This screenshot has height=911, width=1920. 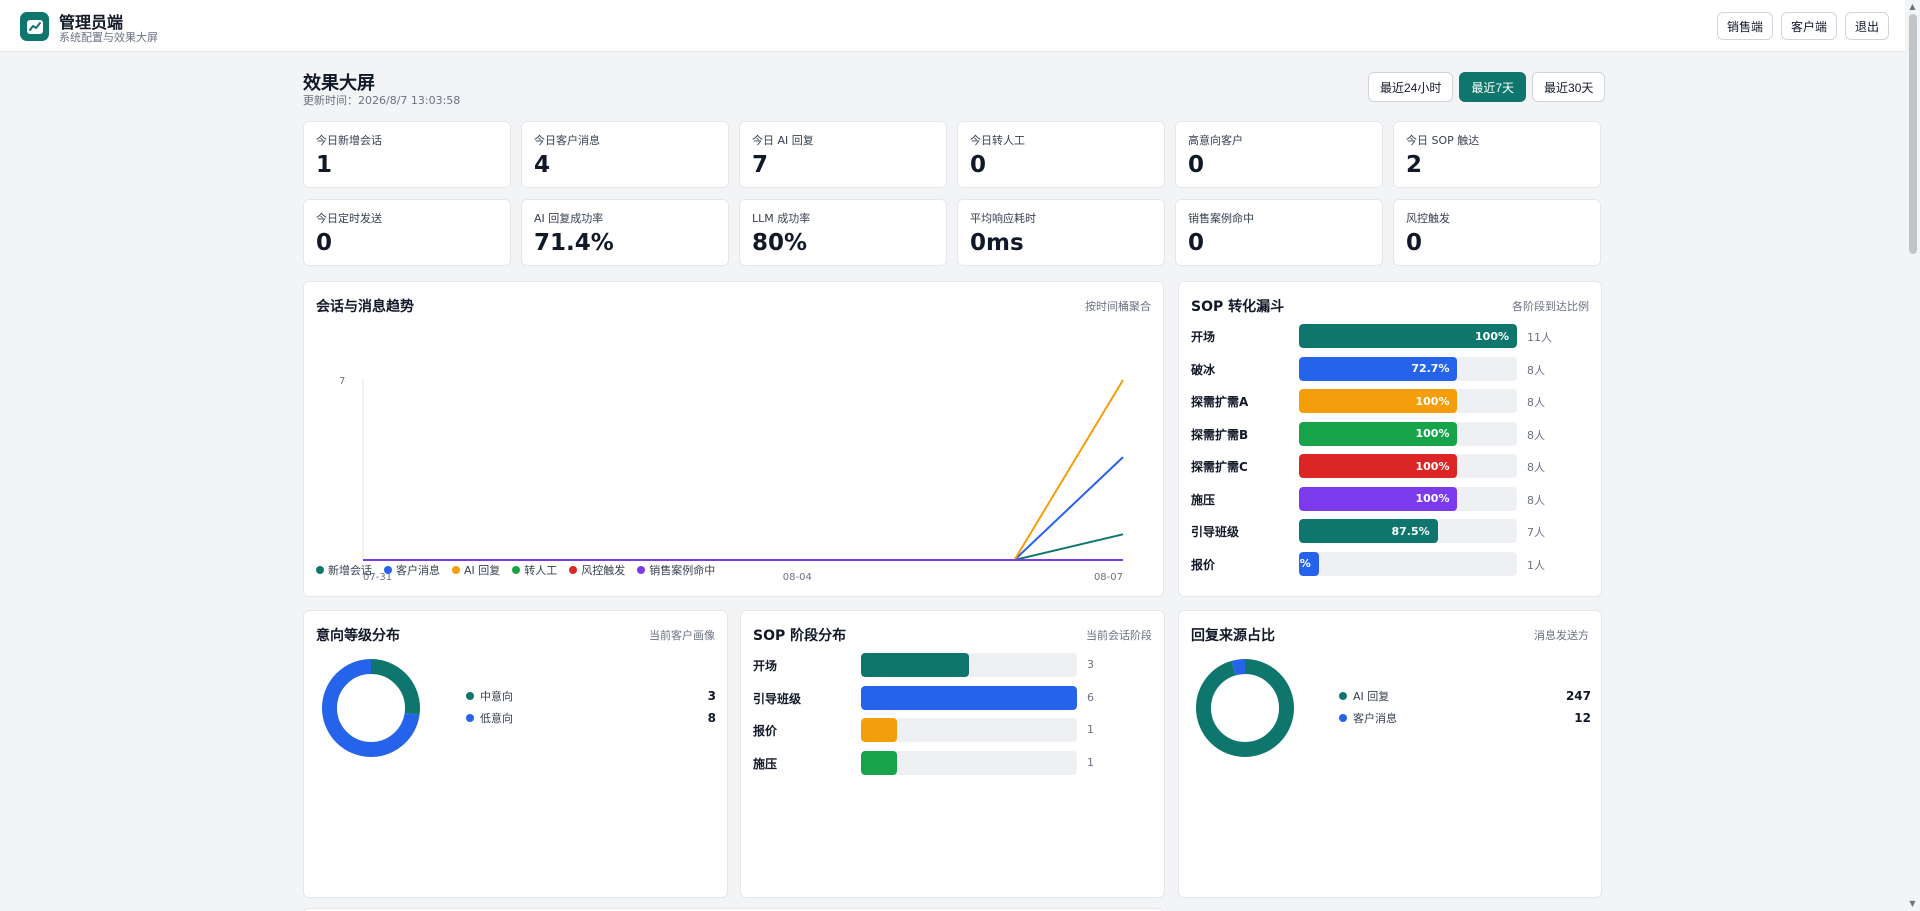 What do you see at coordinates (1061, 154) in the screenshot?
I see `kpi-card: 今日转人工 0` at bounding box center [1061, 154].